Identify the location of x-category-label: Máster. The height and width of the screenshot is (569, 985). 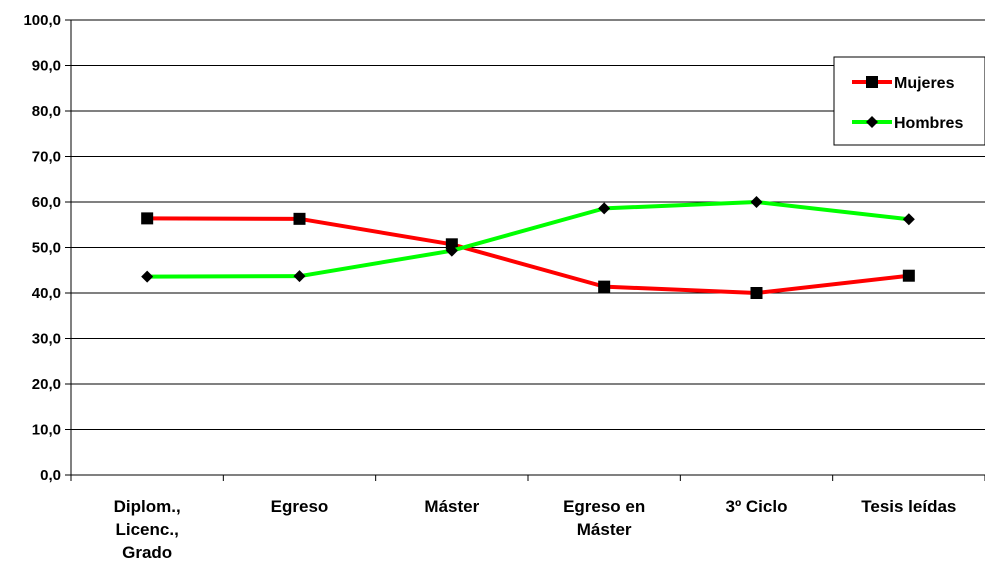
(451, 506).